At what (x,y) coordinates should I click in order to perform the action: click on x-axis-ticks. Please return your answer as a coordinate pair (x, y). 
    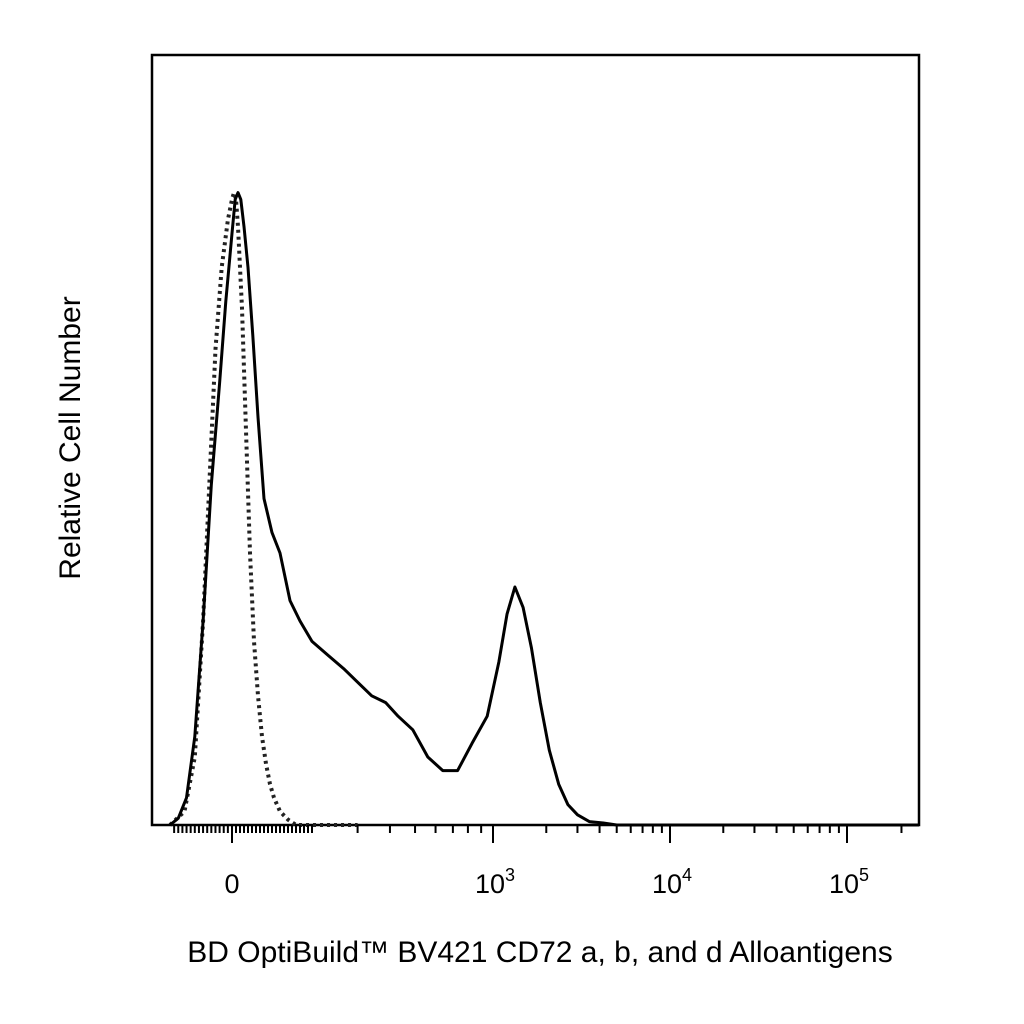
    Looking at the image, I should click on (538, 834).